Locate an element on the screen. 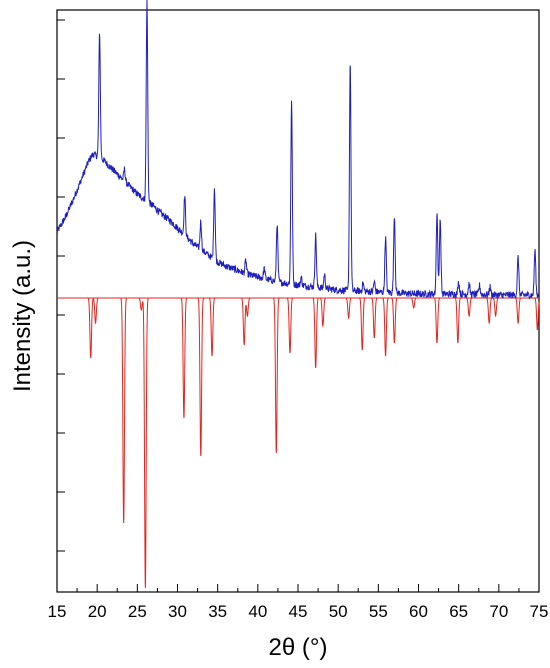 Image resolution: width=550 pixels, height=668 pixels. x-tick-label: 30 is located at coordinates (177, 611).